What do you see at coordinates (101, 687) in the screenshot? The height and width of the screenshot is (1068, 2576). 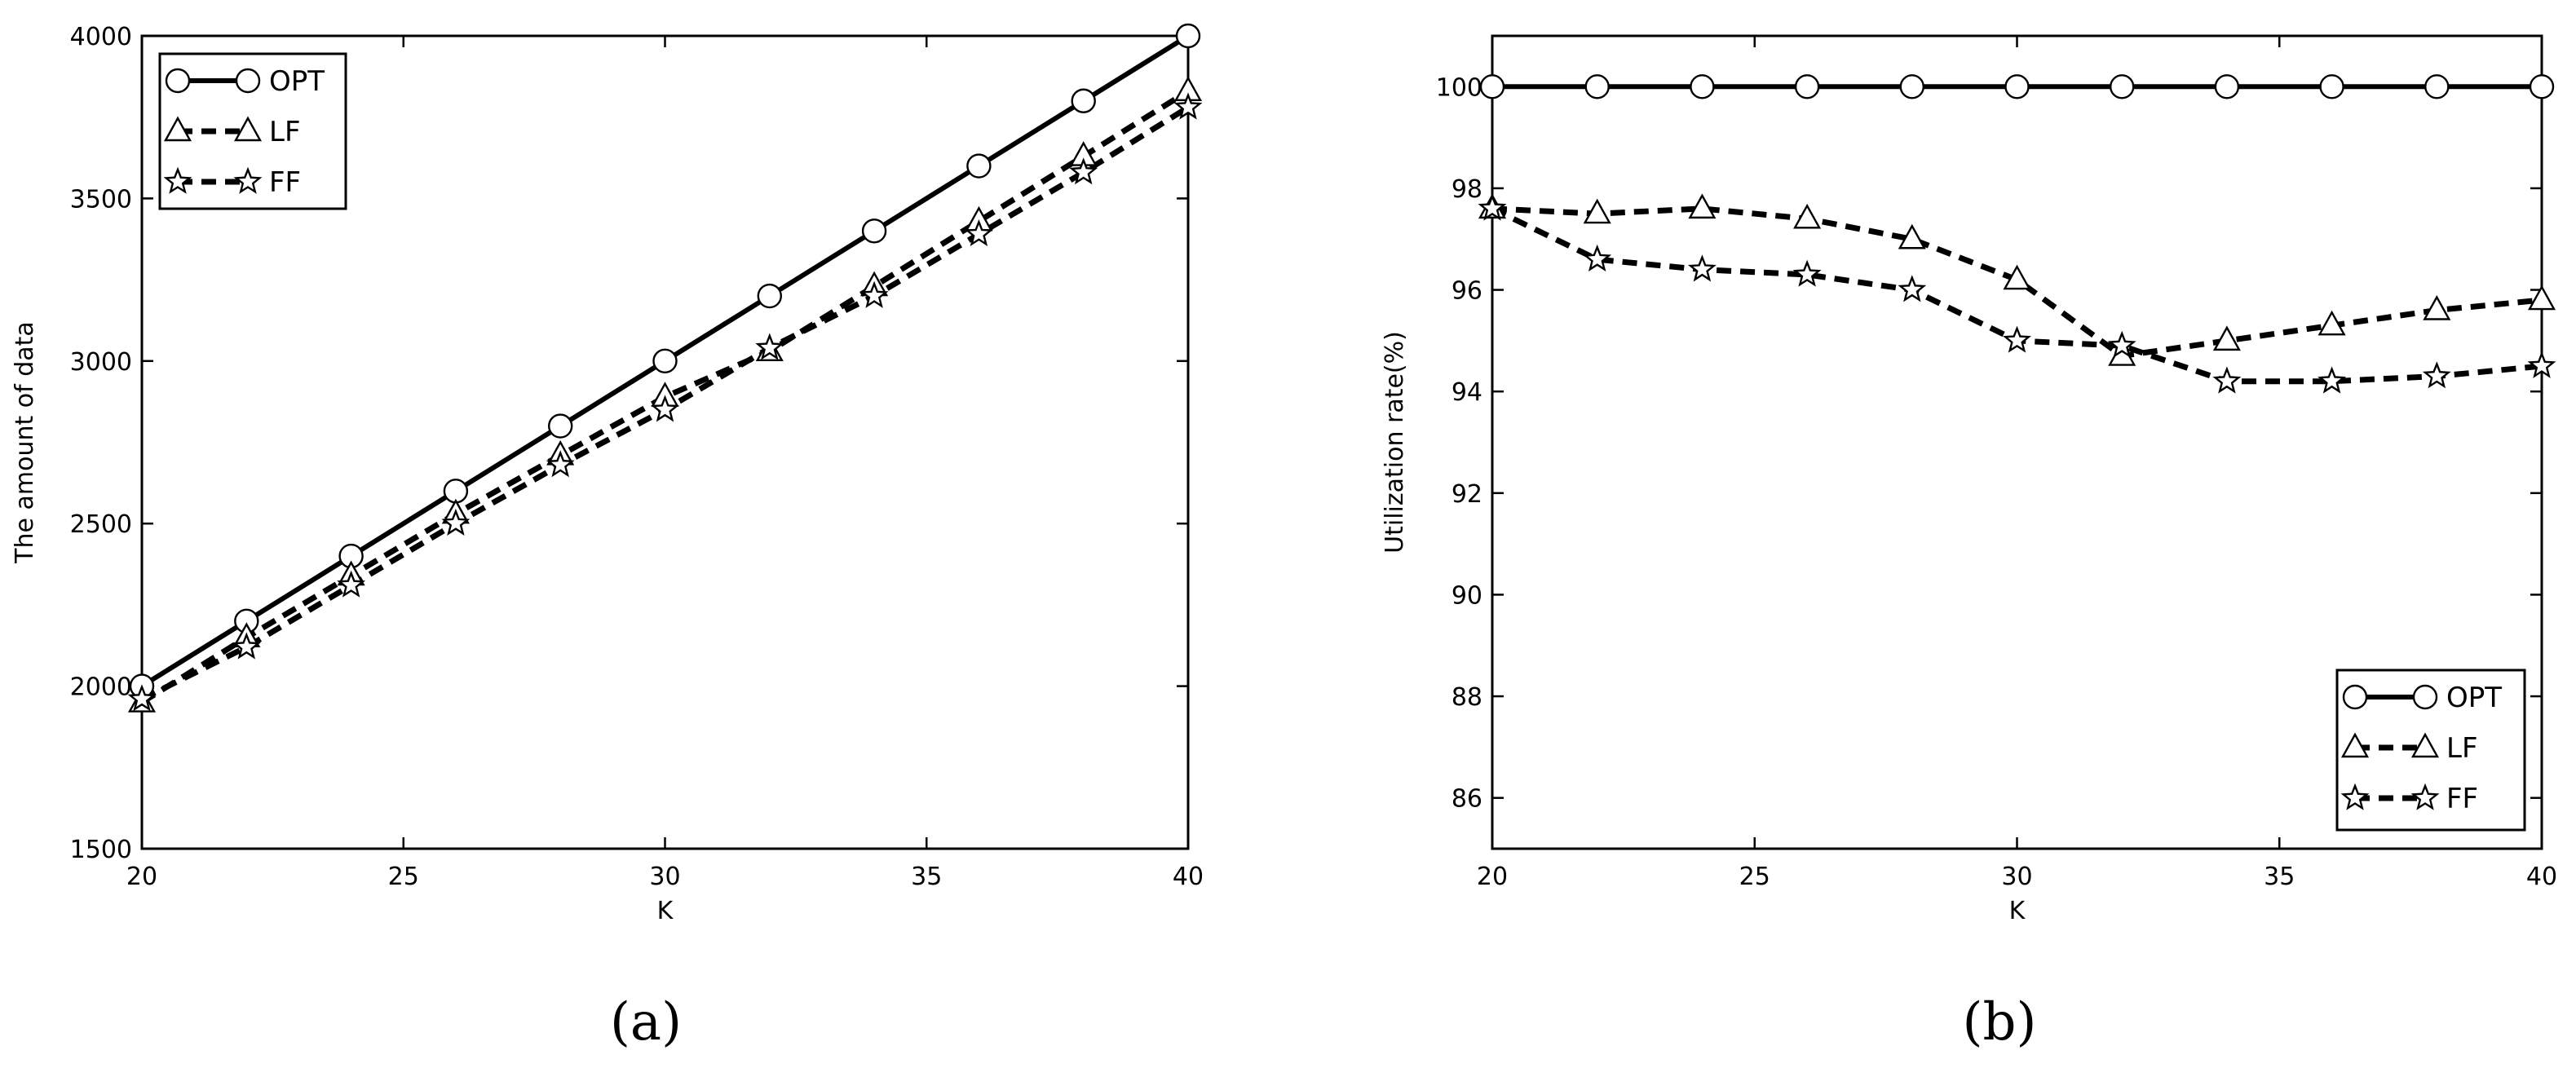 I see `y-tick-label: 2000` at bounding box center [101, 687].